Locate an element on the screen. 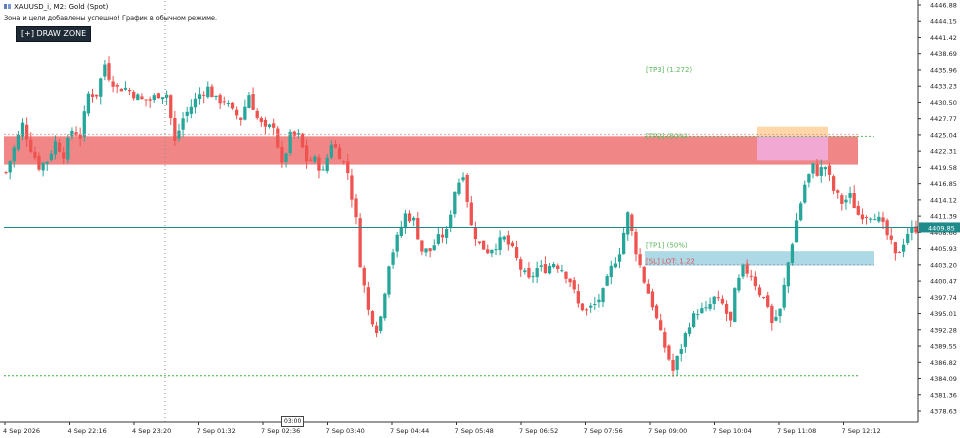 This screenshot has height=438, width=960. y-tick-label: 4416.85 is located at coordinates (943, 184).